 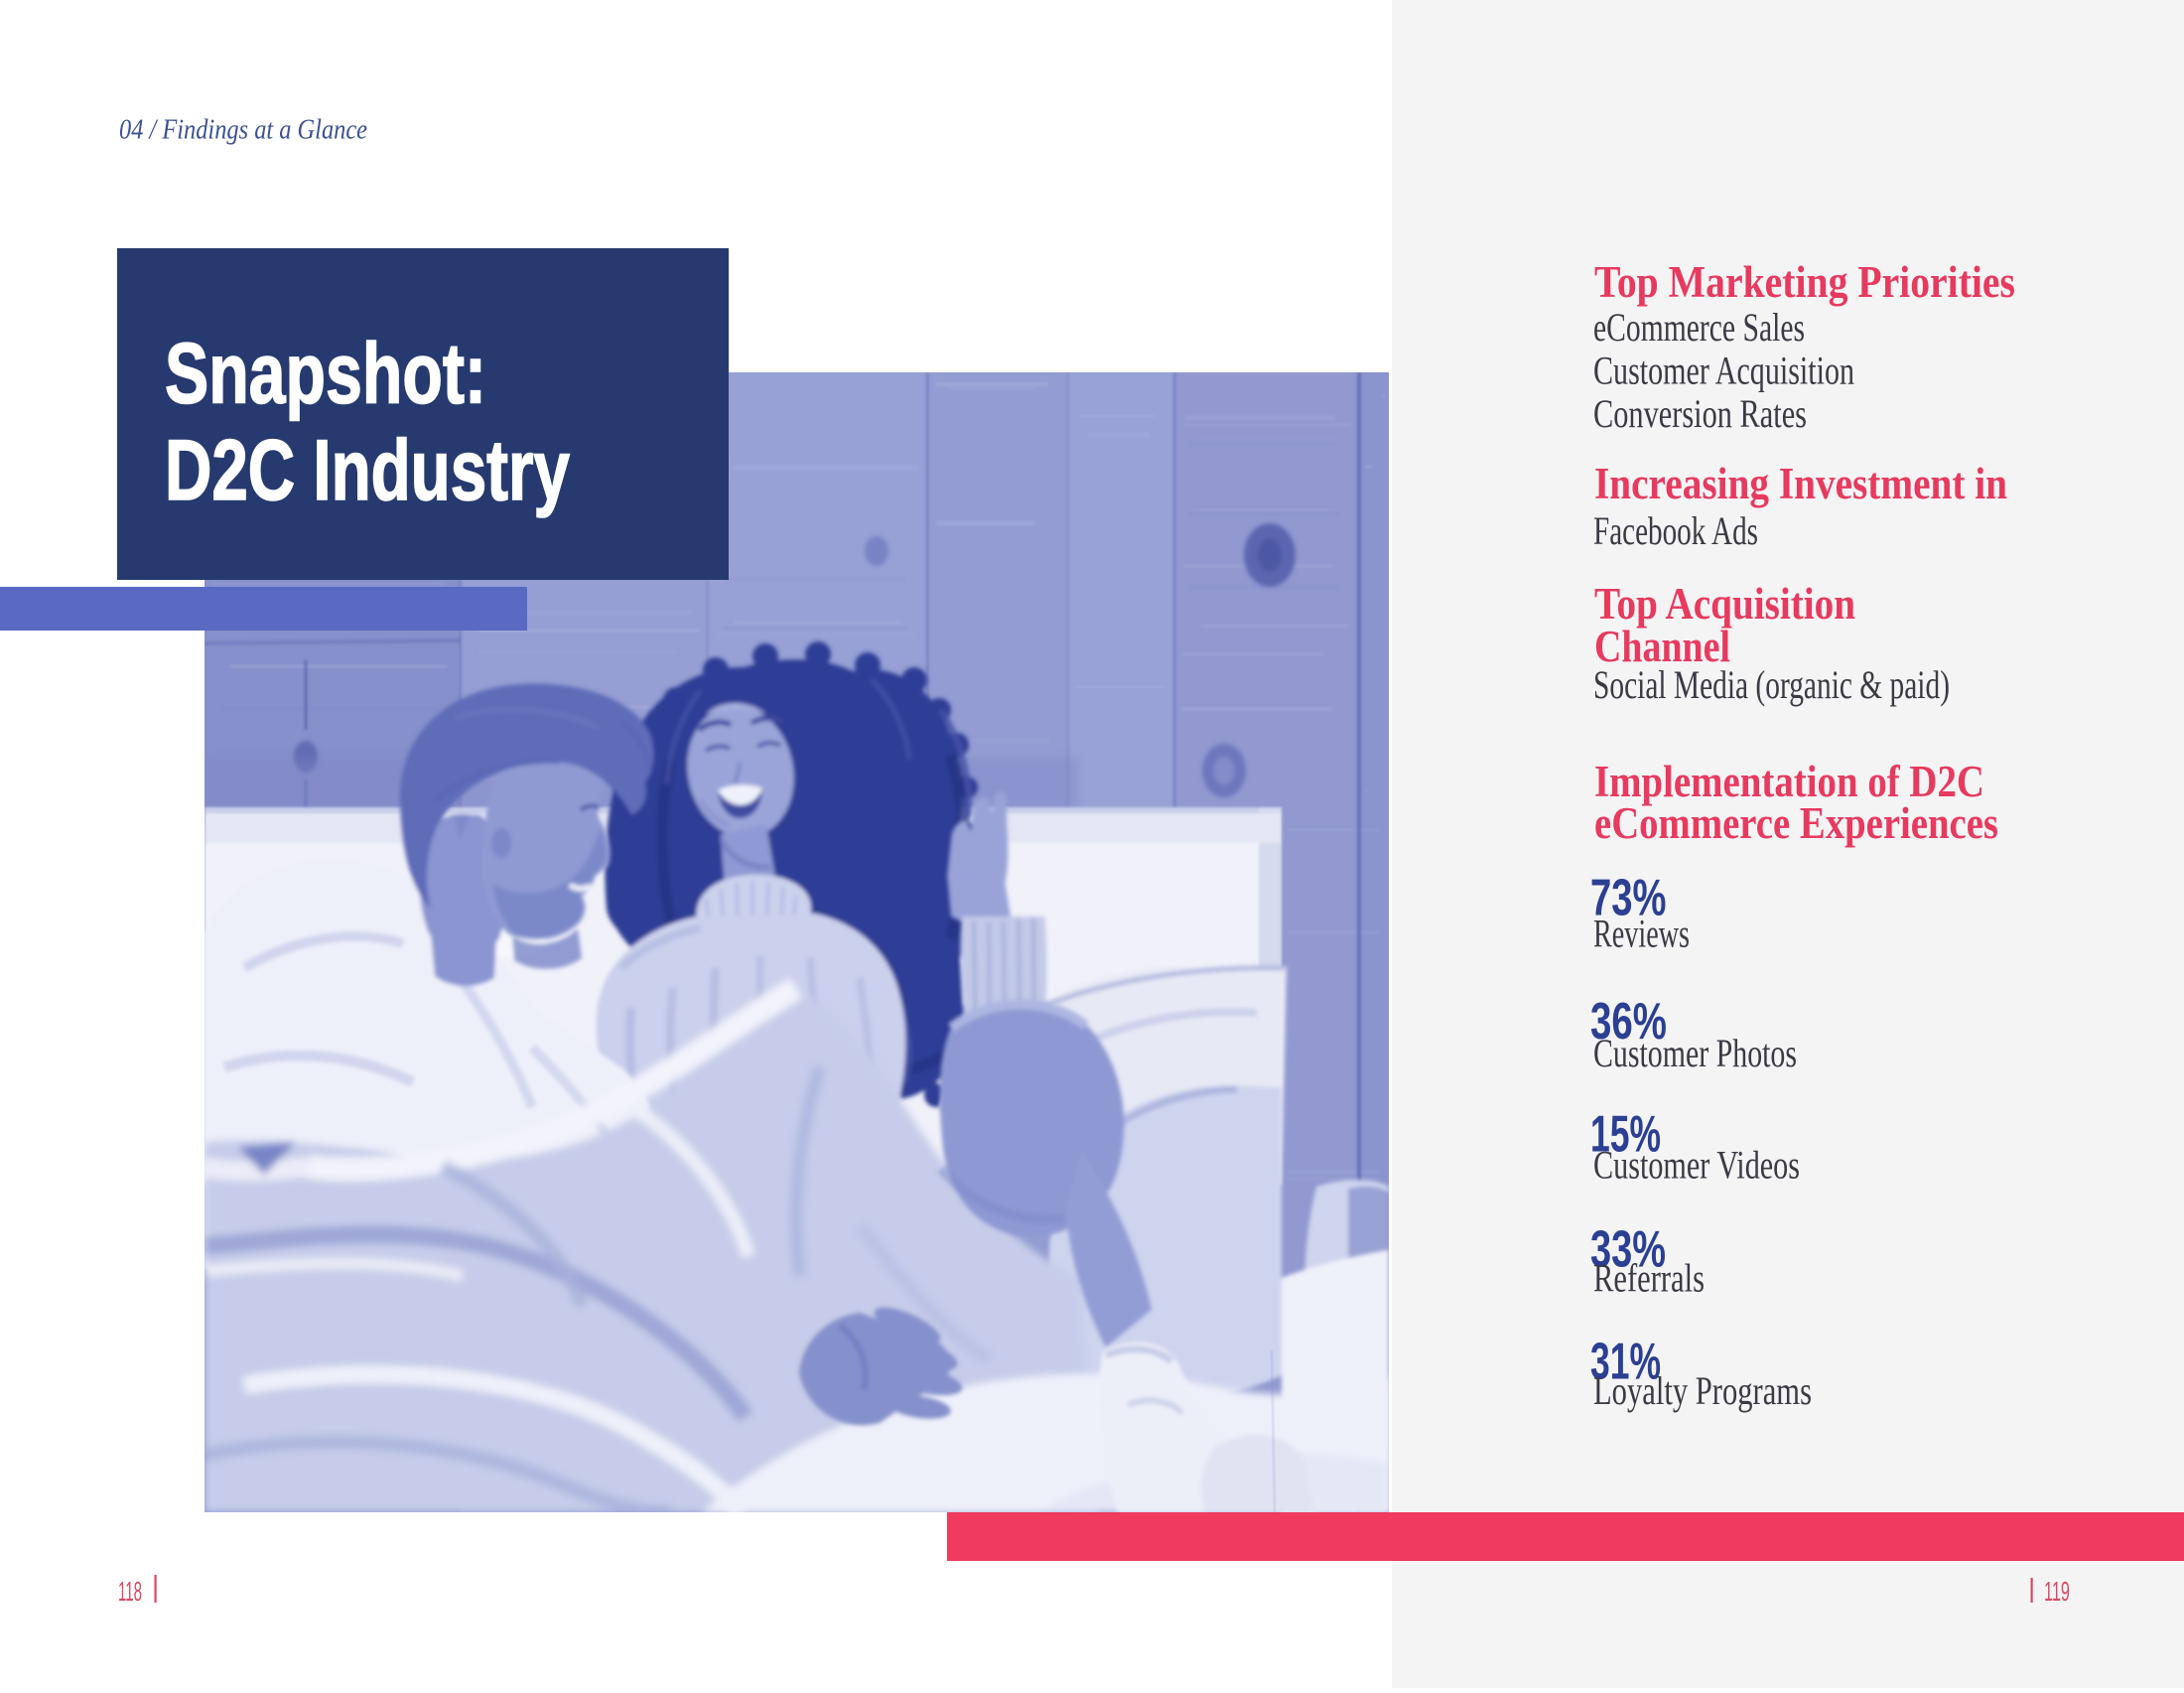 What do you see at coordinates (1723, 371) in the screenshot?
I see `svg-text: Customer Acquisition` at bounding box center [1723, 371].